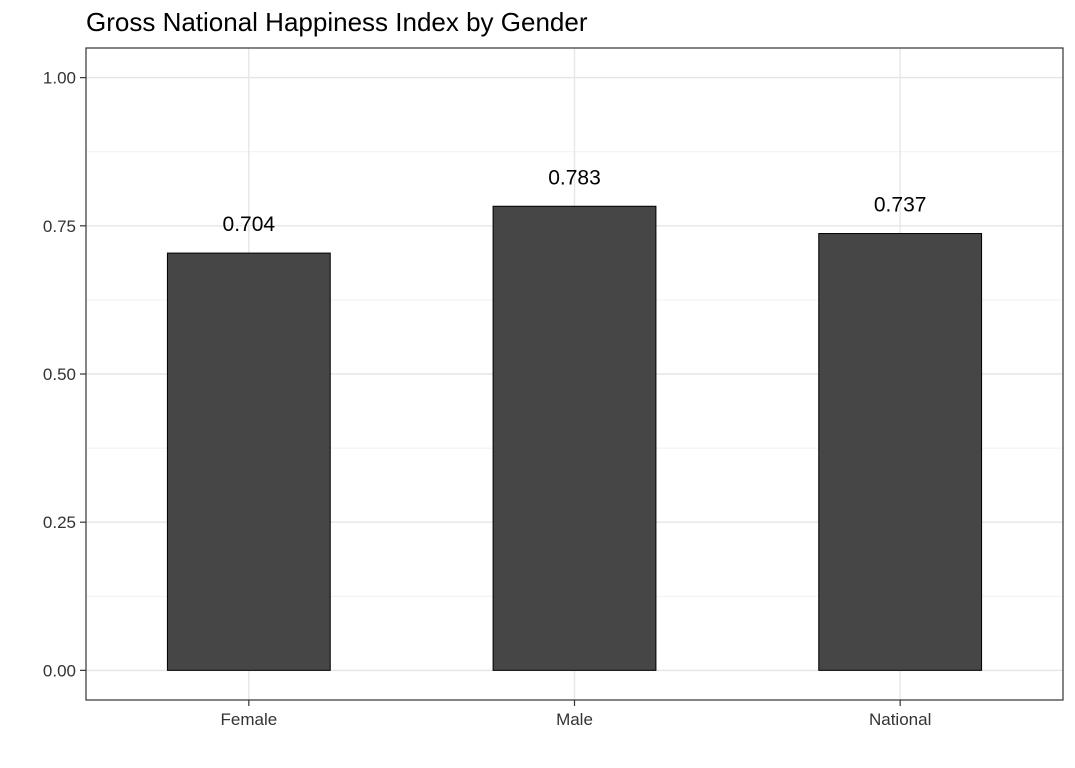 Image resolution: width=1075 pixels, height=768 pixels. What do you see at coordinates (59, 78) in the screenshot?
I see `y-tick-label: 1.00` at bounding box center [59, 78].